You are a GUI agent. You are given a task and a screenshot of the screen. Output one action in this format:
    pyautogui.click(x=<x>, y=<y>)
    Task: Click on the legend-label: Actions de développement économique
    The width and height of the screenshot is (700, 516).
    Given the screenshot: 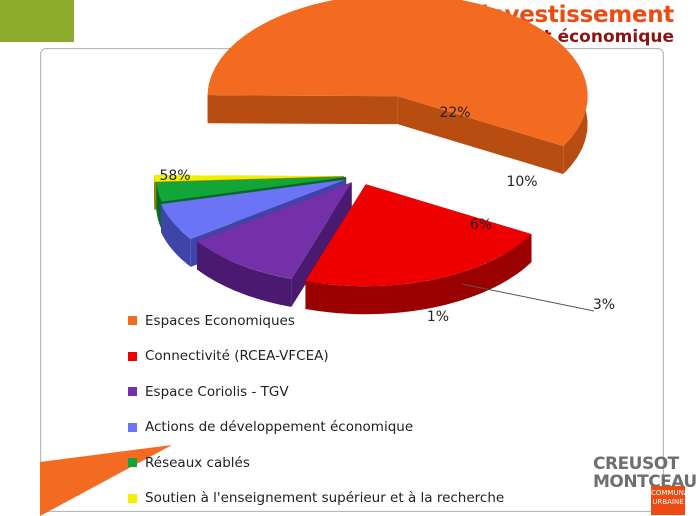 What is the action you would take?
    pyautogui.click(x=279, y=427)
    